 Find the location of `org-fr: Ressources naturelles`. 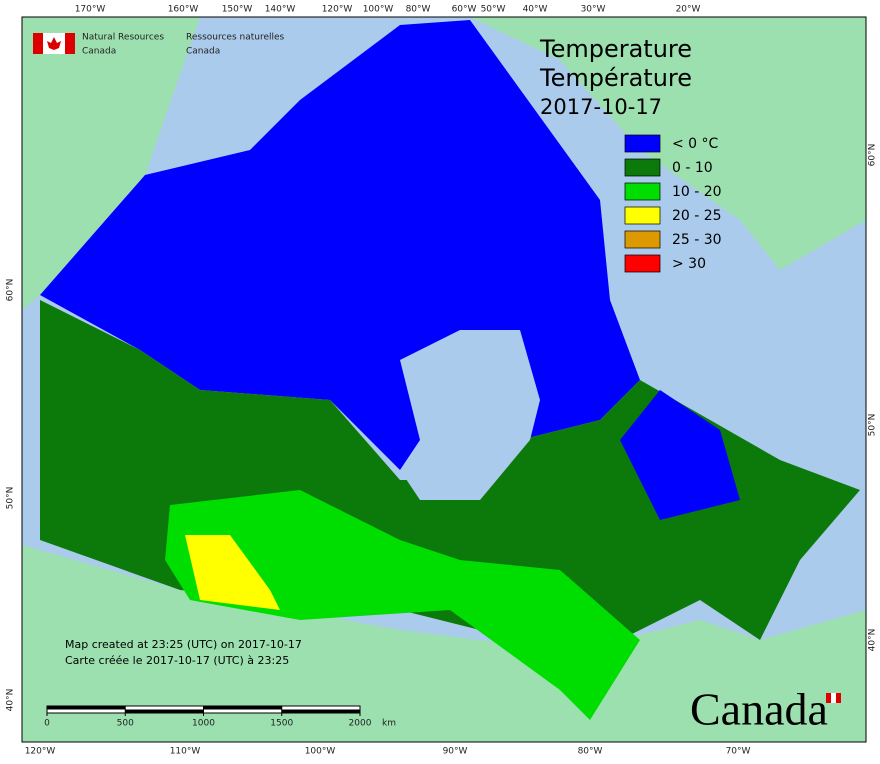

org-fr: Ressources naturelles is located at coordinates (235, 38).